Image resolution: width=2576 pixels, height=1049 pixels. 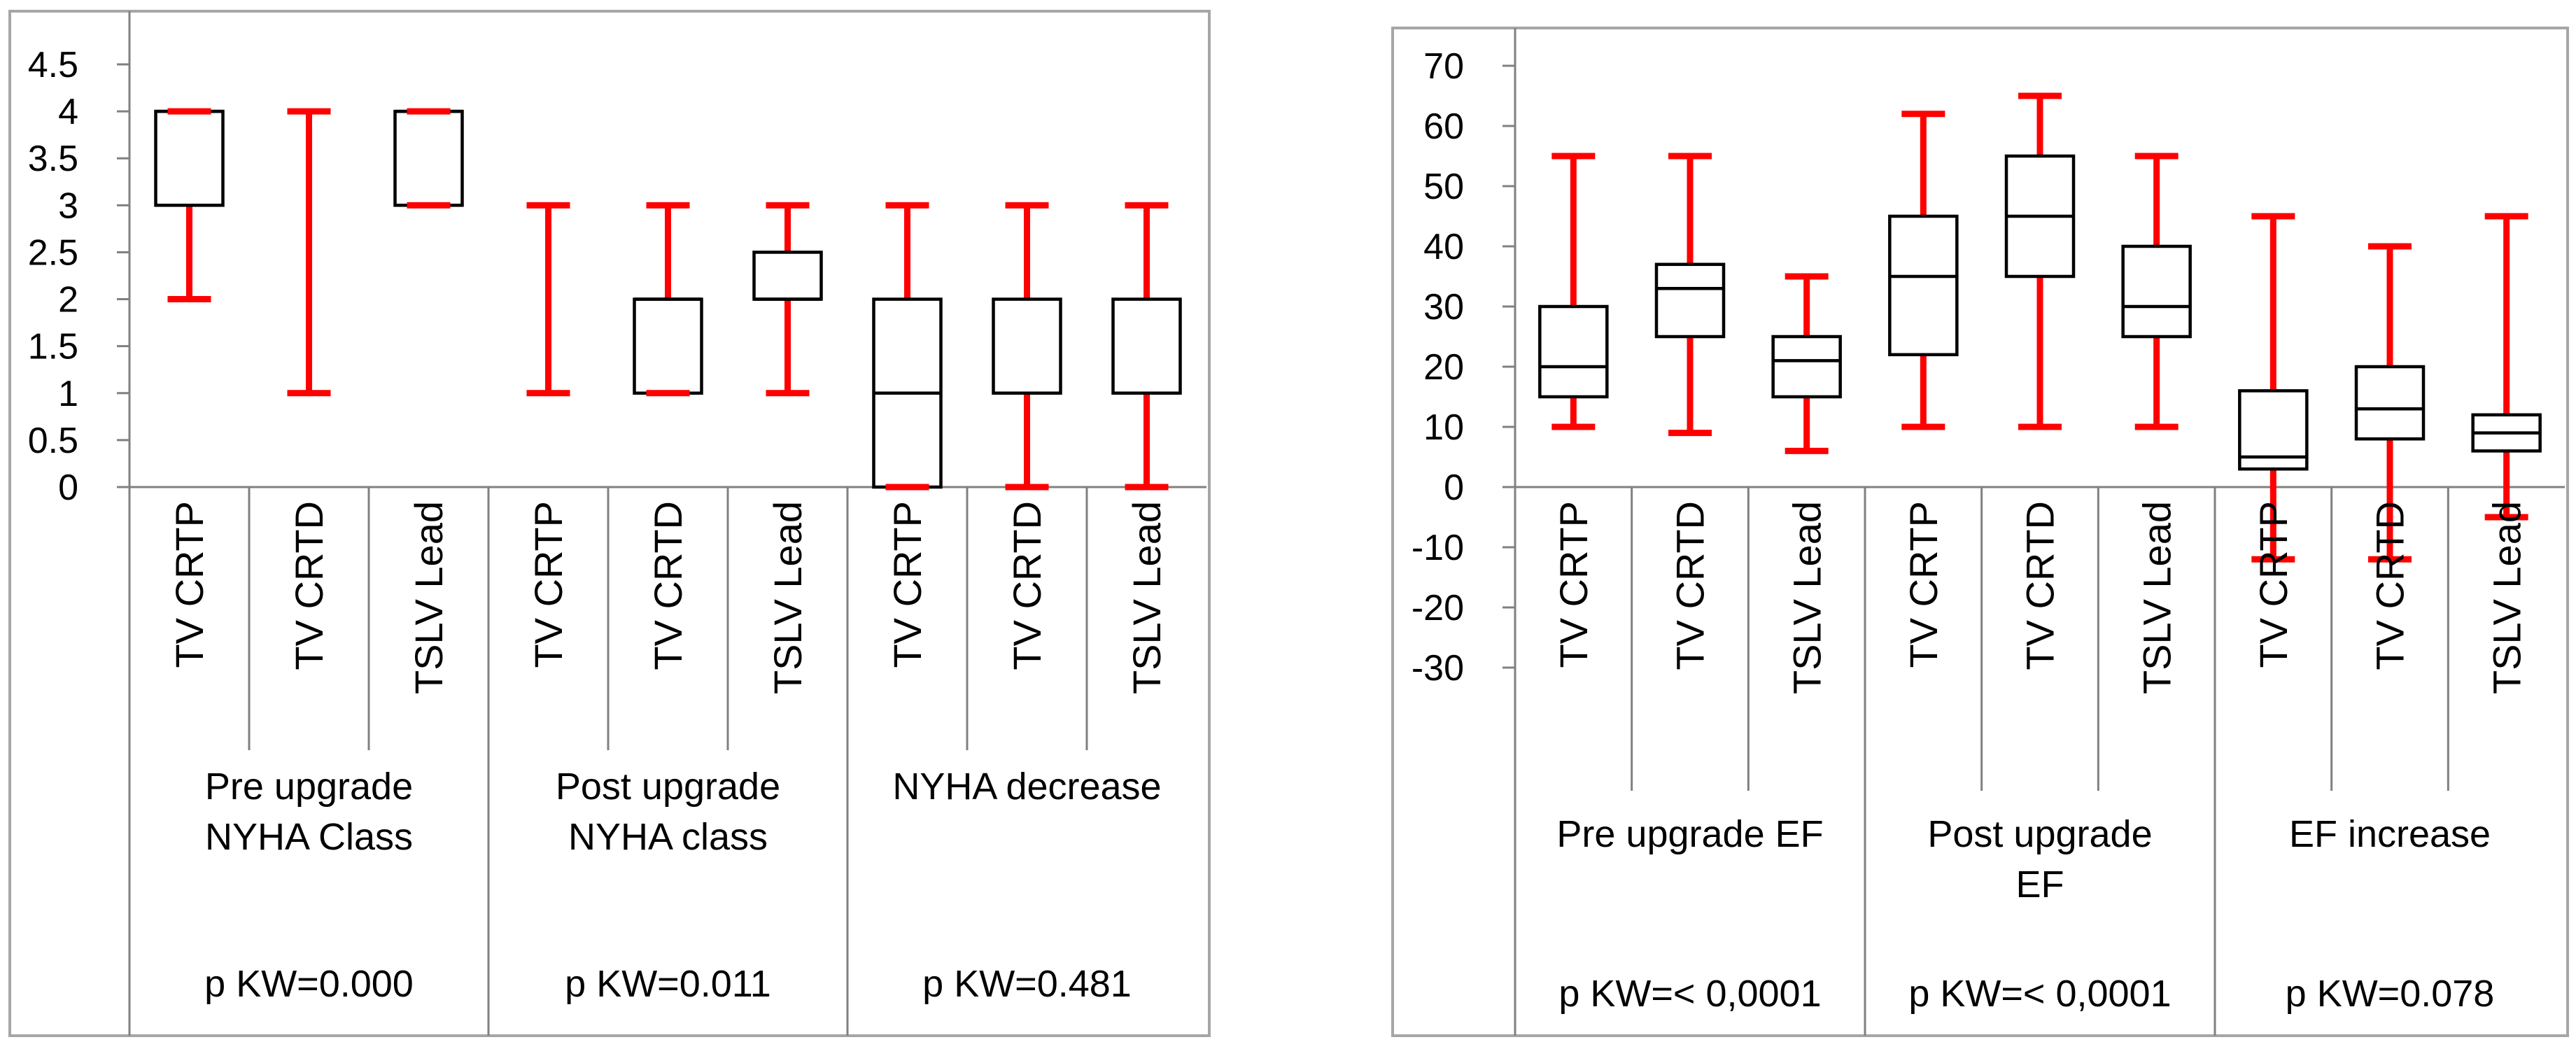 What do you see at coordinates (1443, 126) in the screenshot?
I see `y-tick-label: 60` at bounding box center [1443, 126].